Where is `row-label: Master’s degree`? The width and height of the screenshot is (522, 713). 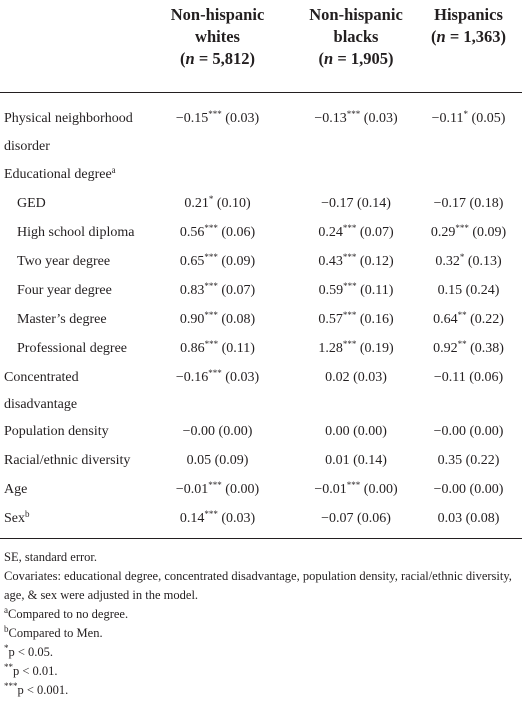
row-label: Master’s degree is located at coordinates (62, 319).